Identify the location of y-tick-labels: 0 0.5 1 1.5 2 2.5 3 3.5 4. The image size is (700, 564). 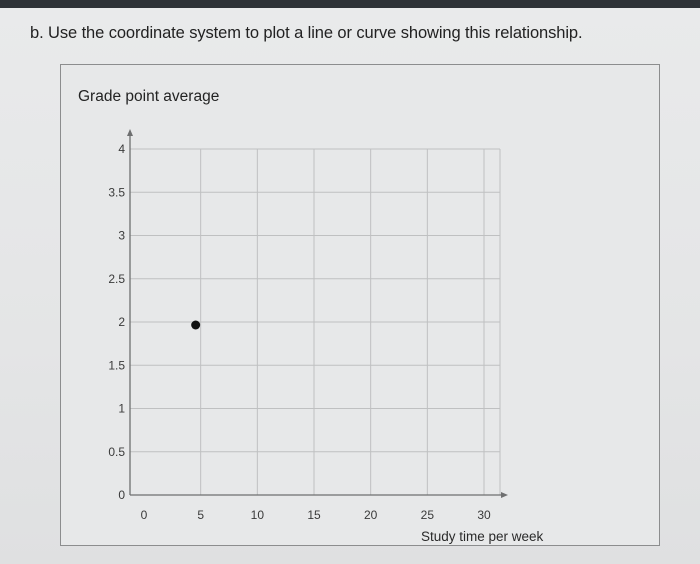
(116, 322).